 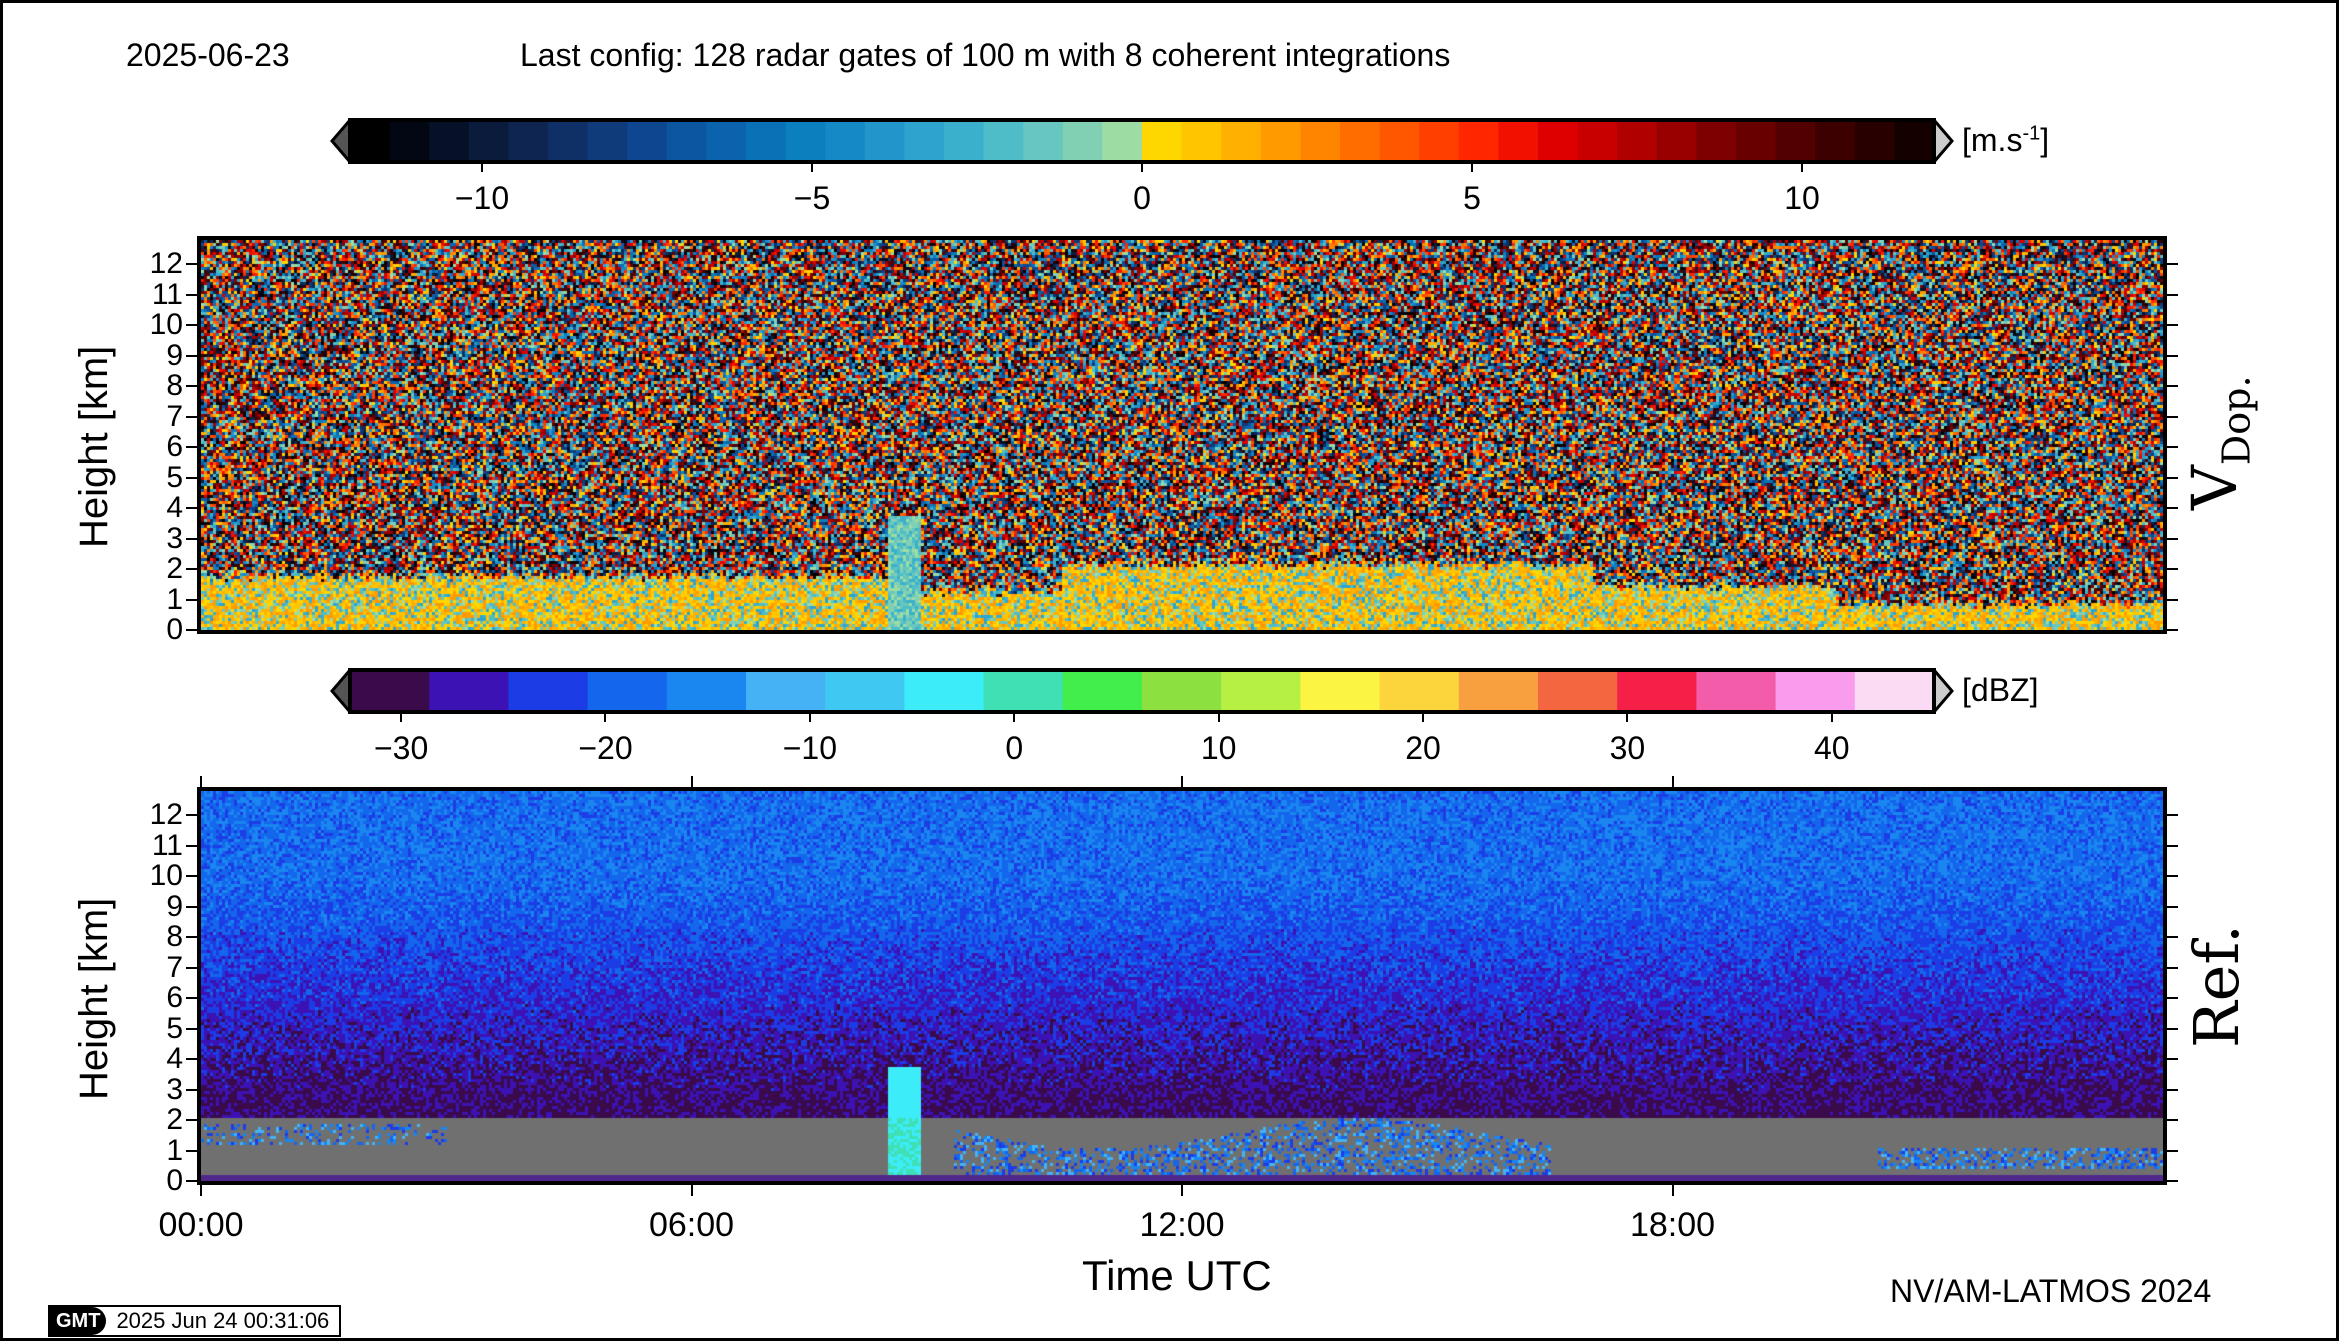 I want to click on reflectivity-colorbar-tick-label: −30, so click(x=401, y=748).